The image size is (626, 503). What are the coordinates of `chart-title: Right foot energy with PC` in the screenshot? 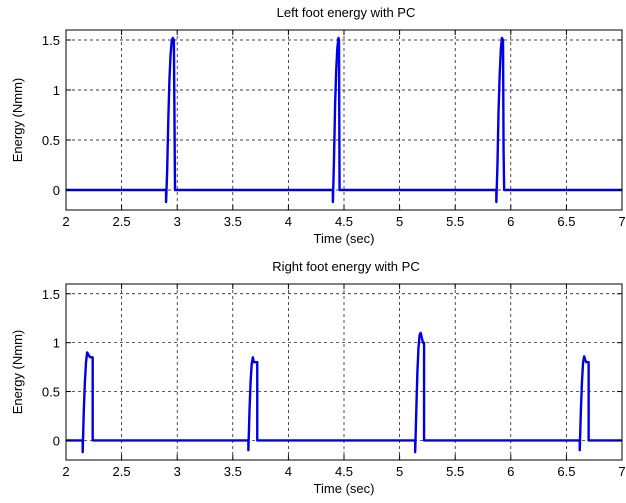 It's located at (345, 266).